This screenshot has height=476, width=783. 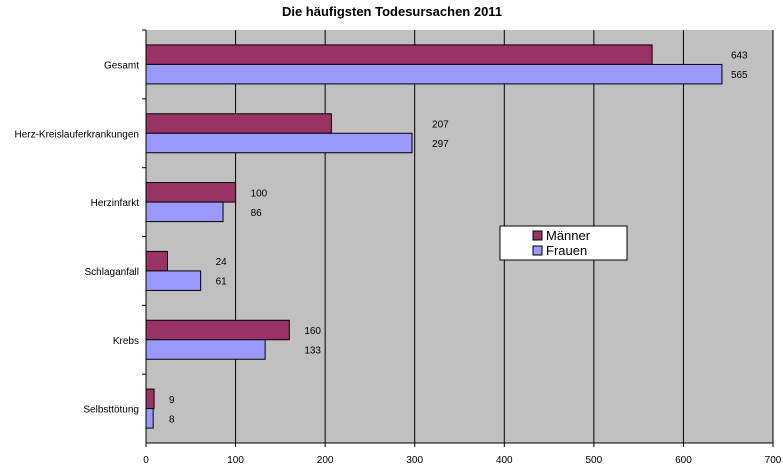 What do you see at coordinates (440, 144) in the screenshot?
I see `data-label: 297` at bounding box center [440, 144].